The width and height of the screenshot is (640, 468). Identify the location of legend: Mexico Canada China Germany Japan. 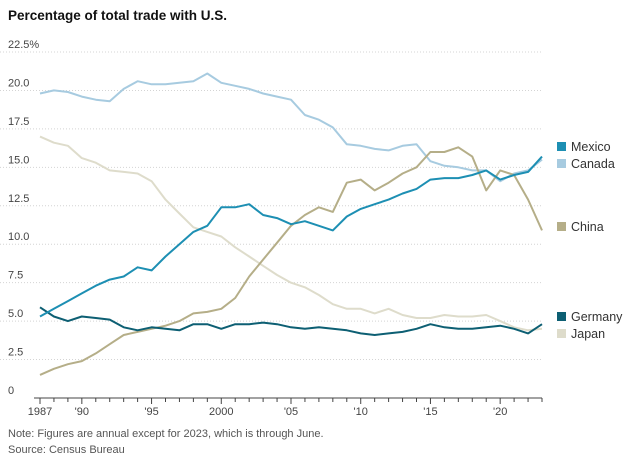
(590, 240).